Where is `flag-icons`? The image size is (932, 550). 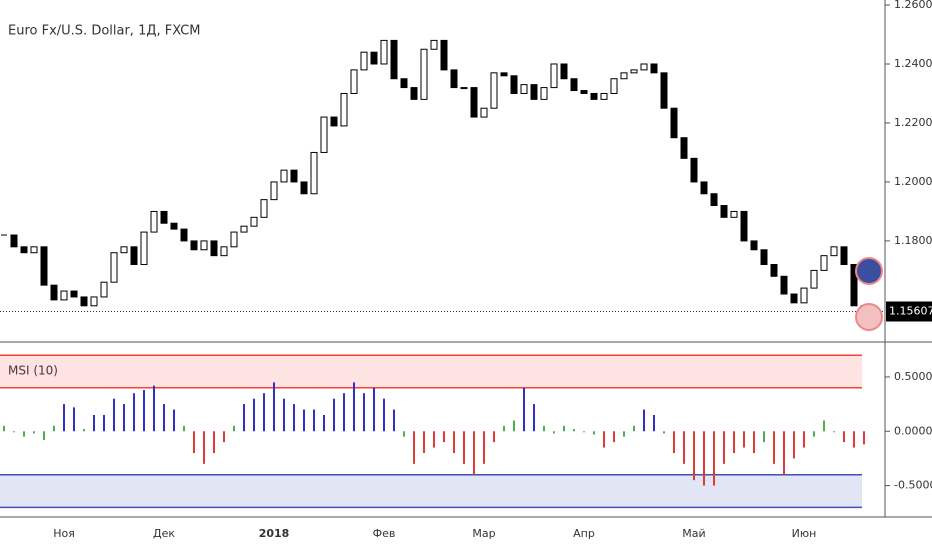 flag-icons is located at coordinates (869, 294).